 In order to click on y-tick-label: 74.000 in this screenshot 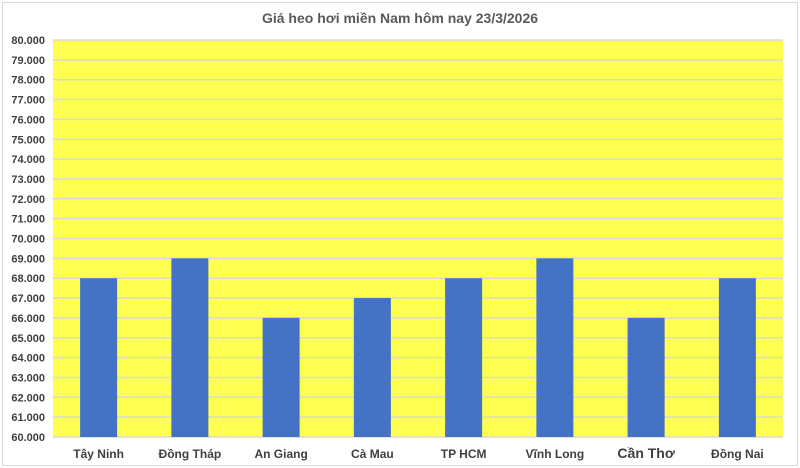, I will do `click(28, 160)`.